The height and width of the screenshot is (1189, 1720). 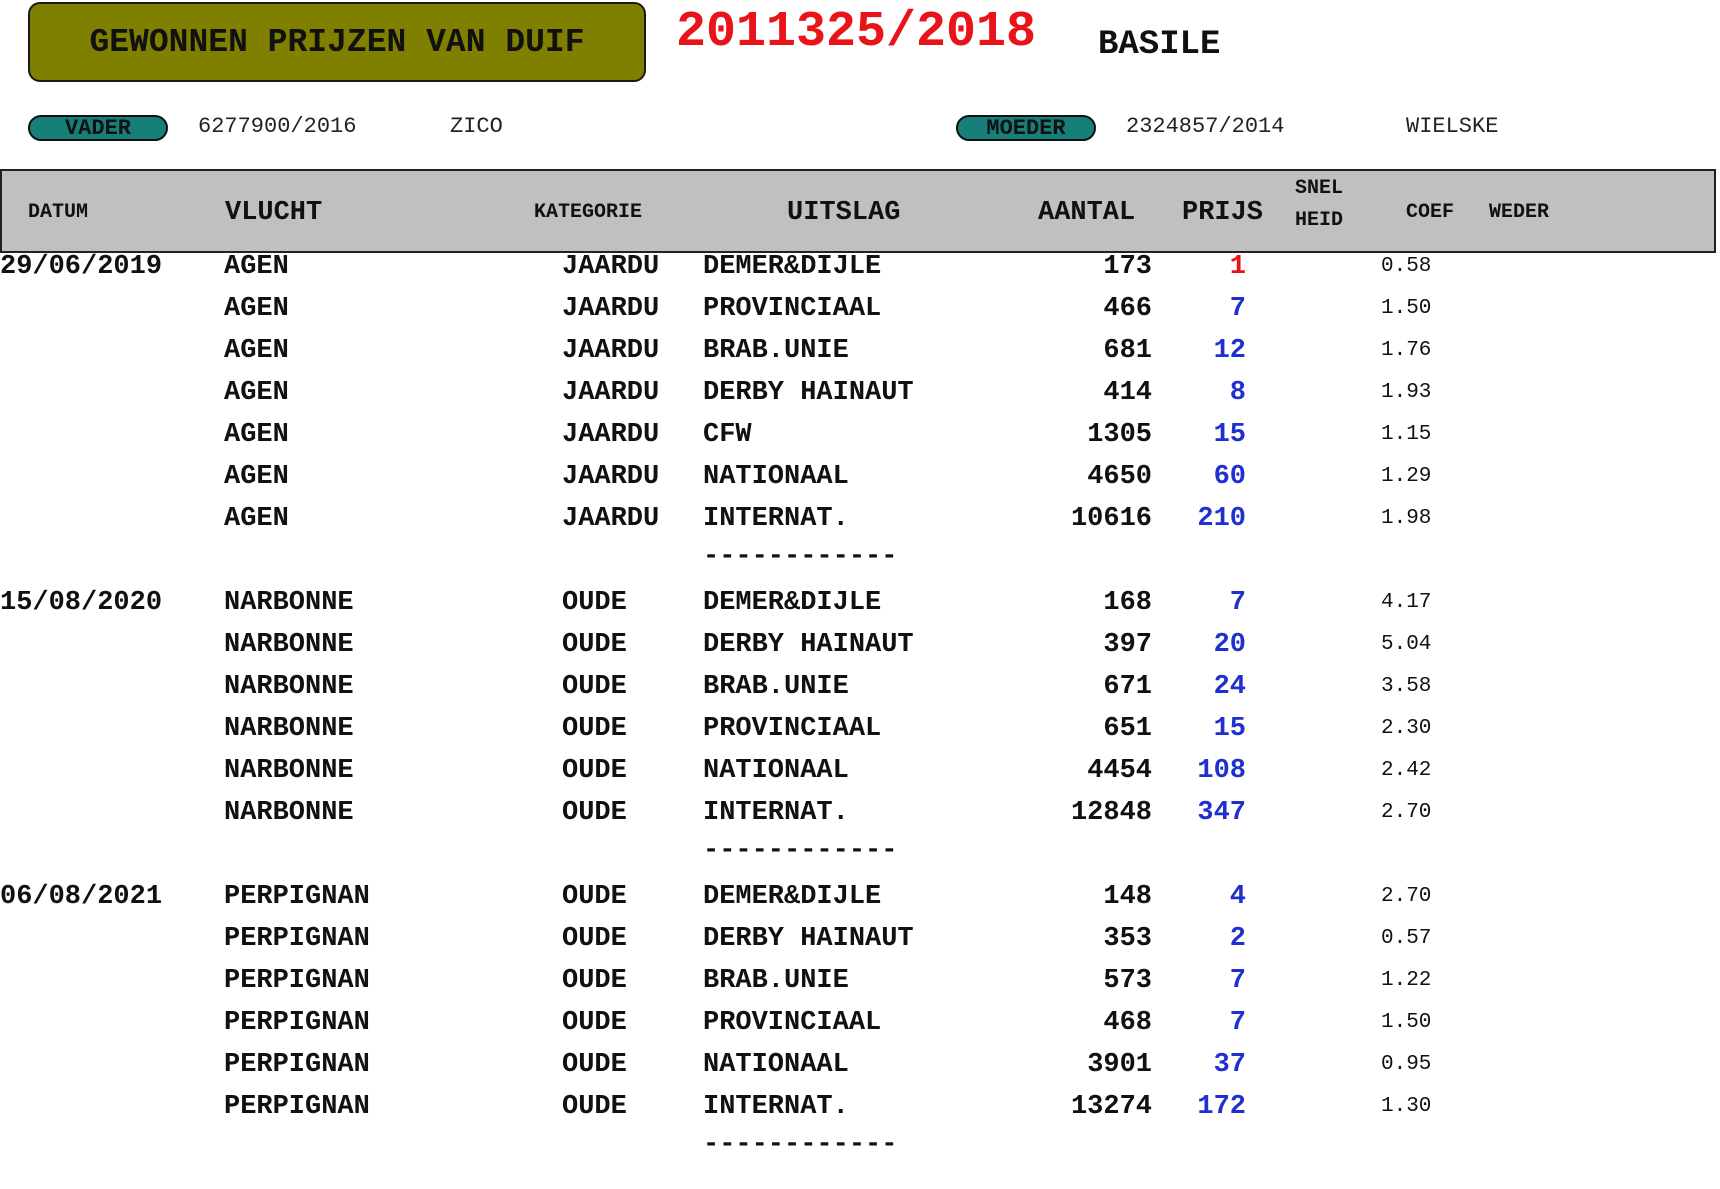 What do you see at coordinates (81, 267) in the screenshot?
I see `cell-datum: 29/06/2019` at bounding box center [81, 267].